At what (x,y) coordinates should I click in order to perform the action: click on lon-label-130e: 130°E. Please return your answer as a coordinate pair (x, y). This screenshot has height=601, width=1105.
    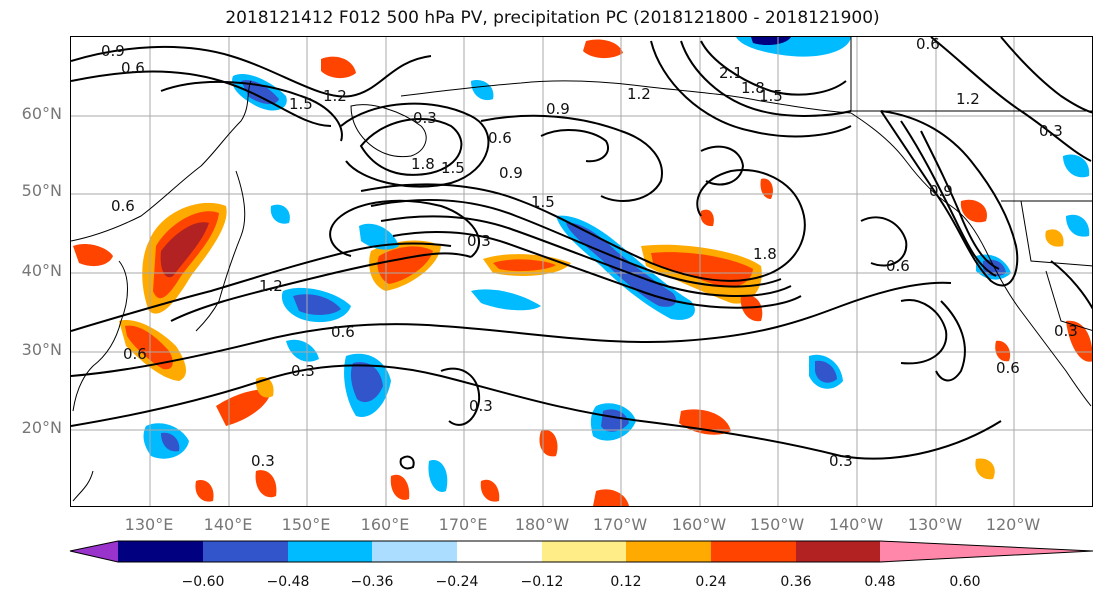
    Looking at the image, I should click on (149, 524).